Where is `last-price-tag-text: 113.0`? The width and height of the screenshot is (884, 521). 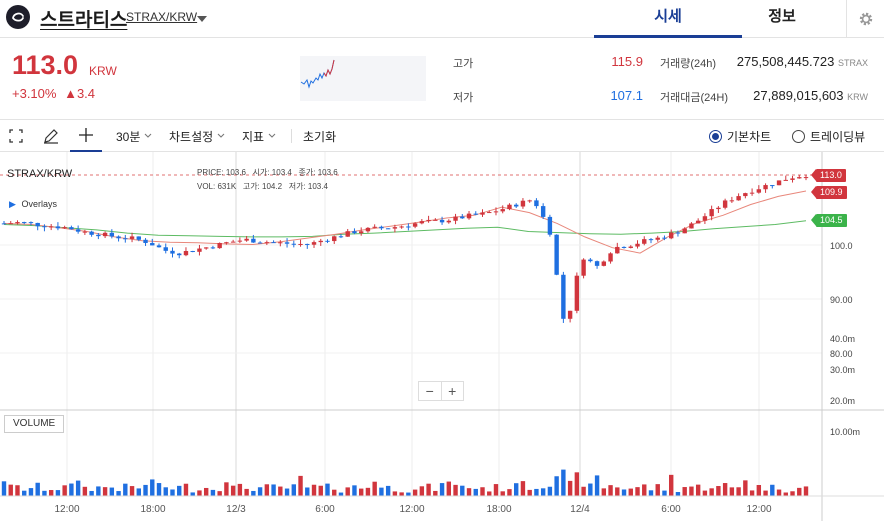
last-price-tag-text: 113.0 is located at coordinates (831, 175).